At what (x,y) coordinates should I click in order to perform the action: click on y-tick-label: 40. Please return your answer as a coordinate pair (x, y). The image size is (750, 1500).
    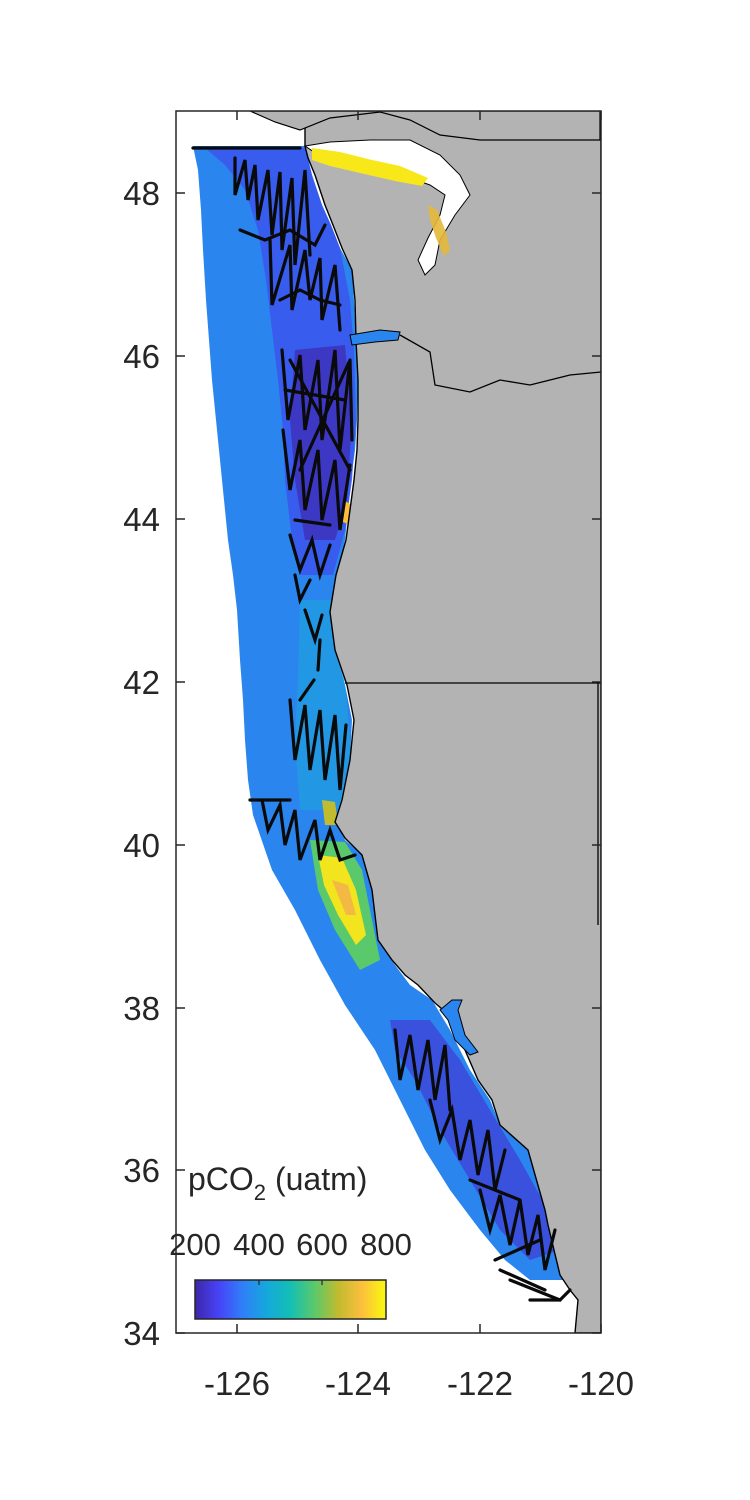
    Looking at the image, I should click on (141, 845).